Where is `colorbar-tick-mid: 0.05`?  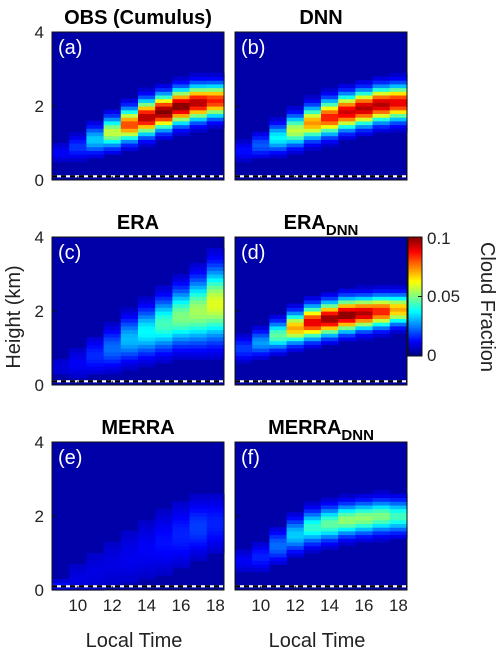
colorbar-tick-mid: 0.05 is located at coordinates (443, 296).